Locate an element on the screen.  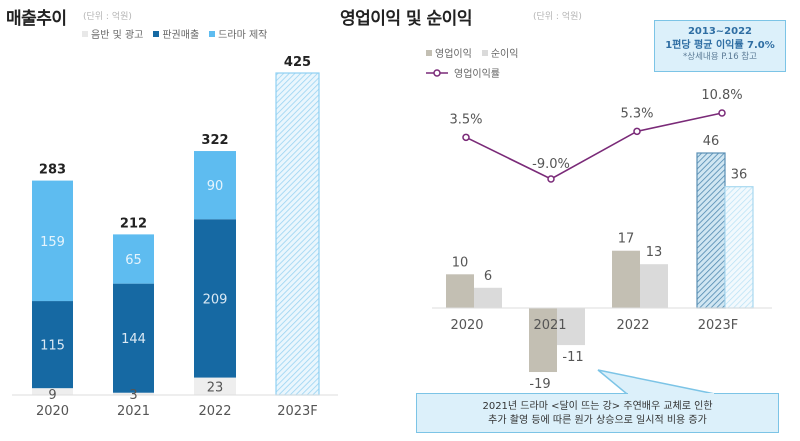
profit-legend-bars: 영업이익 순이익 is located at coordinates (472, 52).